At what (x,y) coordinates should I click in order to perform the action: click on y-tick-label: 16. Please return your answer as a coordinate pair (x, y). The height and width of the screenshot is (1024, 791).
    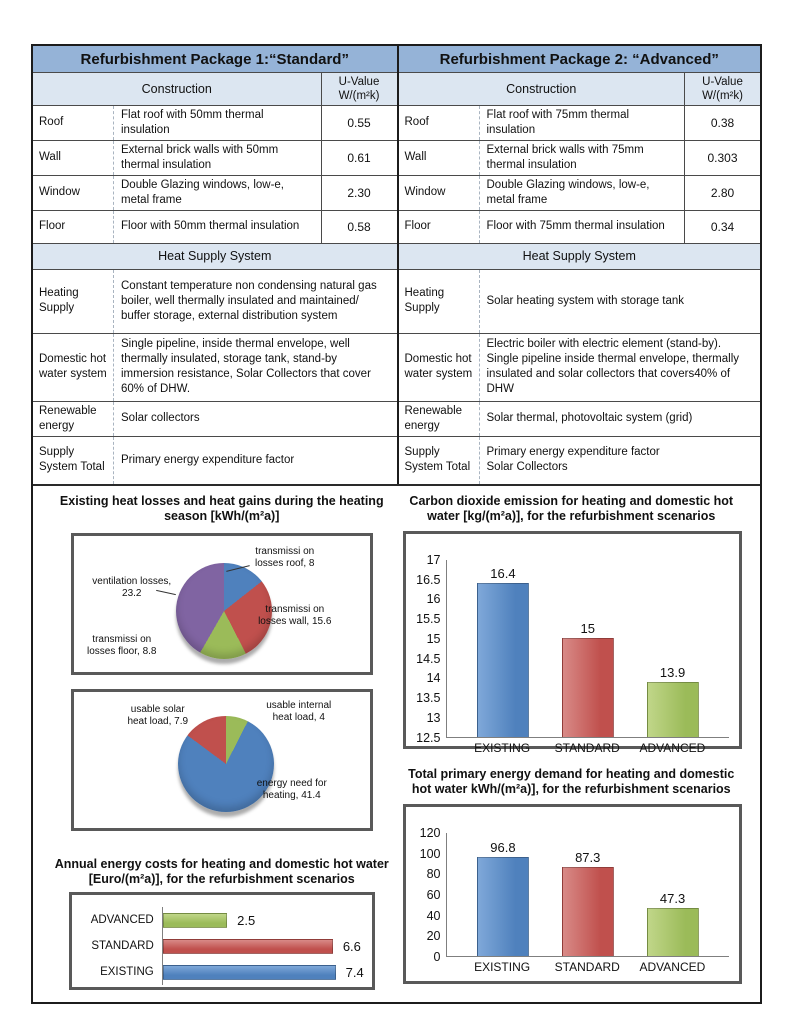
    Looking at the image, I should click on (433, 599).